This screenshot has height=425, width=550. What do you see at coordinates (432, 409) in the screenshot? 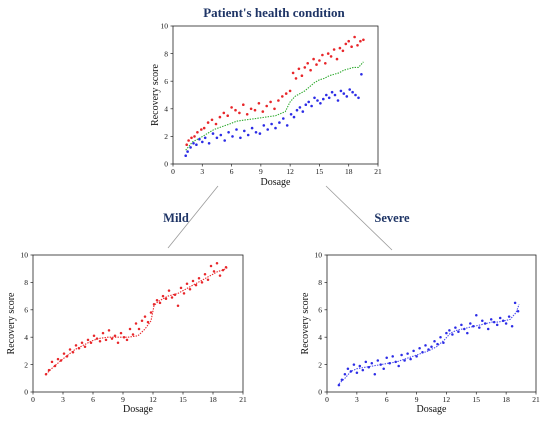
I see `x-axis-title: Dosage` at bounding box center [432, 409].